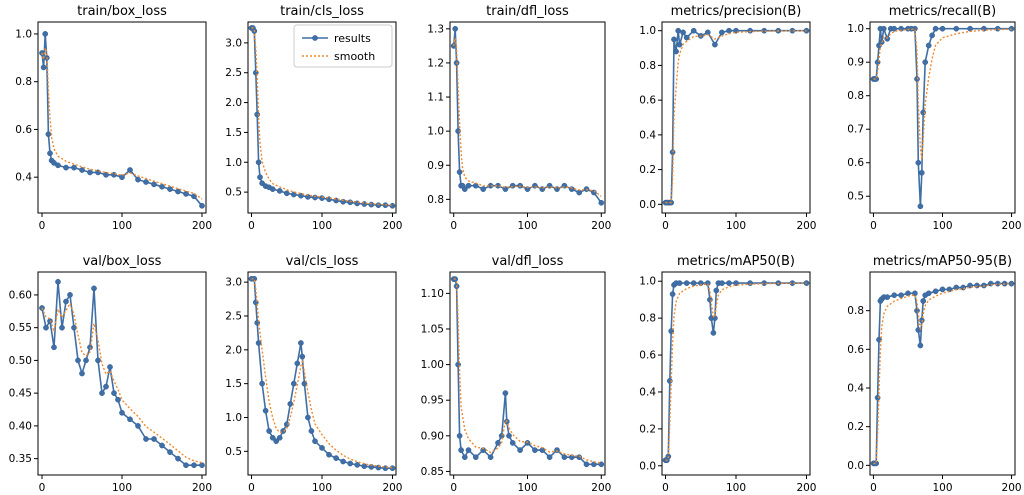  Describe the element at coordinates (20, 328) in the screenshot. I see `y-tick-label: 0.55` at that location.